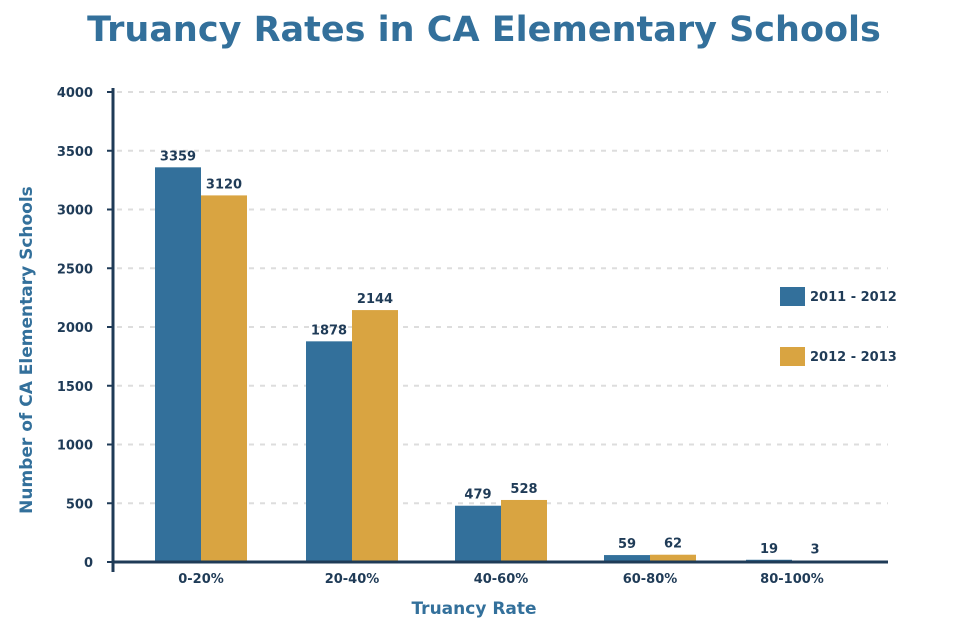 The height and width of the screenshot is (629, 968). What do you see at coordinates (75, 328) in the screenshot?
I see `y-tick-label: 2000` at bounding box center [75, 328].